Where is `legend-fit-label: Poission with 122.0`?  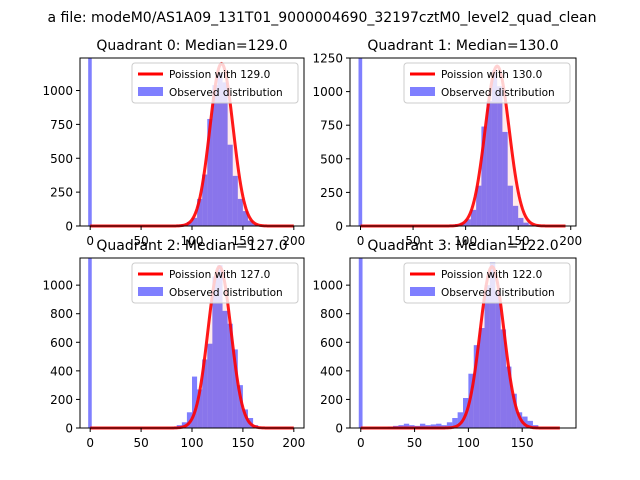
legend-fit-label: Poission with 122.0 is located at coordinates (491, 275).